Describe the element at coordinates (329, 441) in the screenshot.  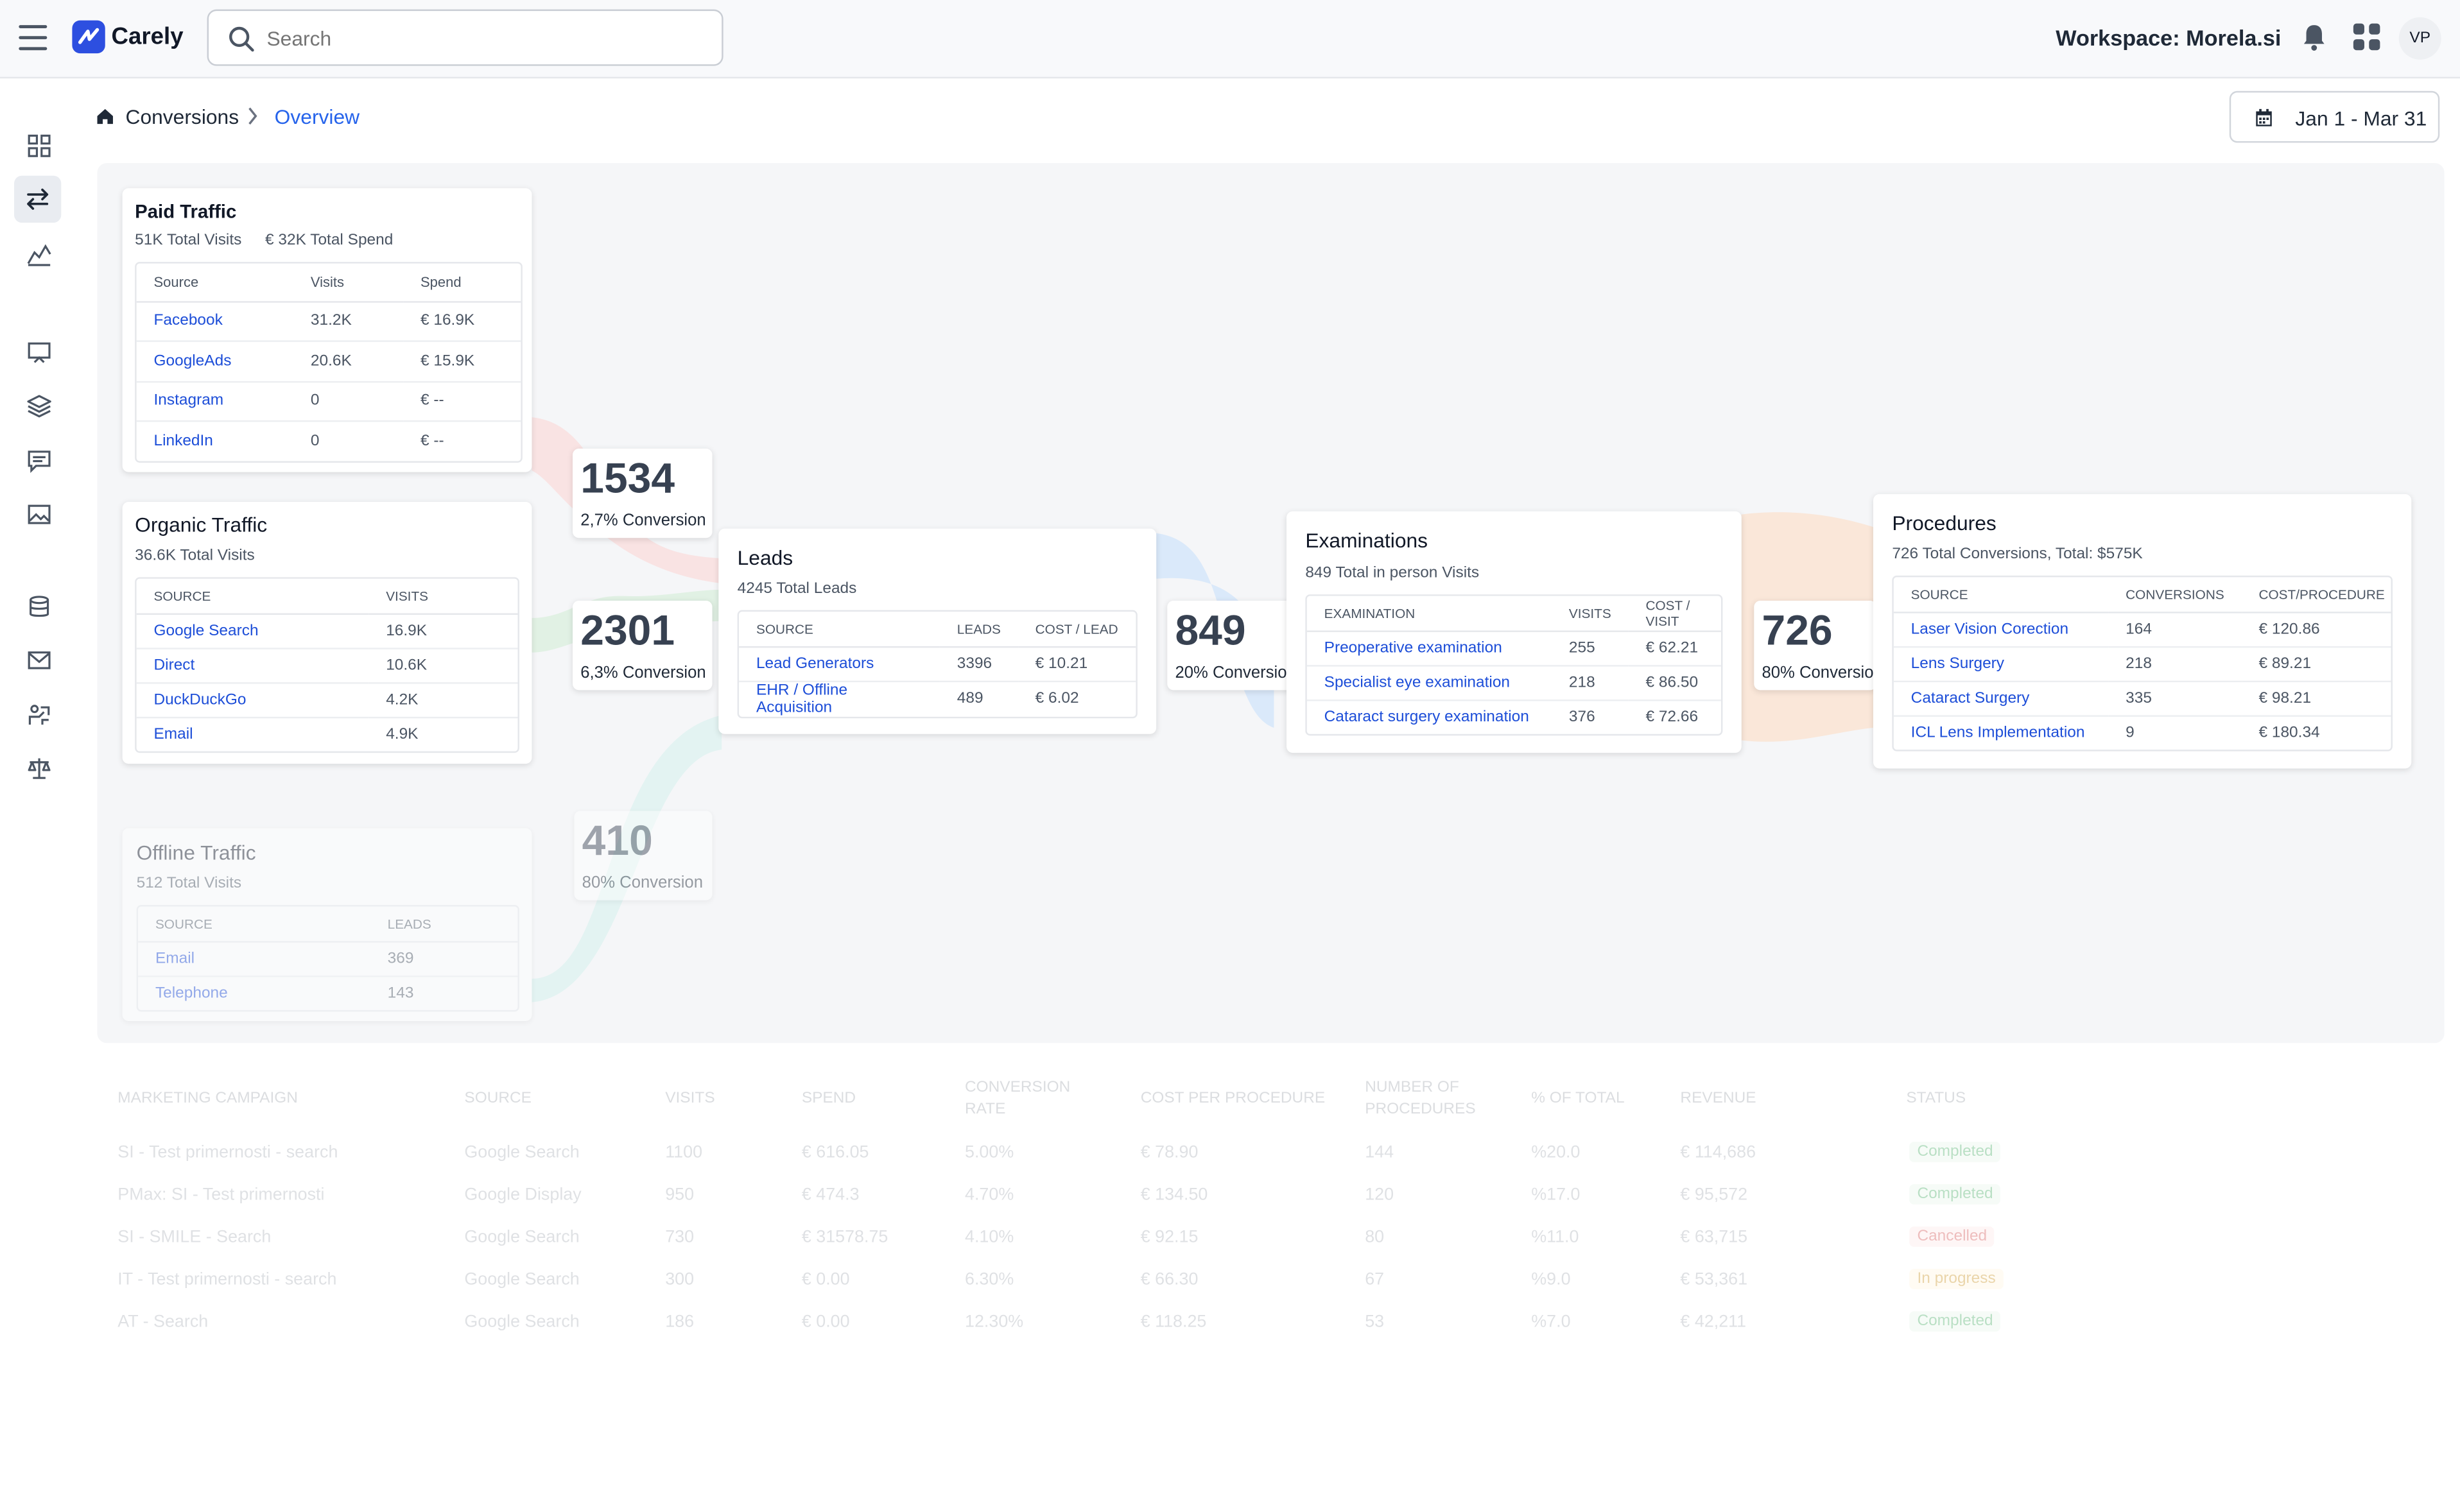
I see `table-row: LinkedIn 0 € --` at that location.